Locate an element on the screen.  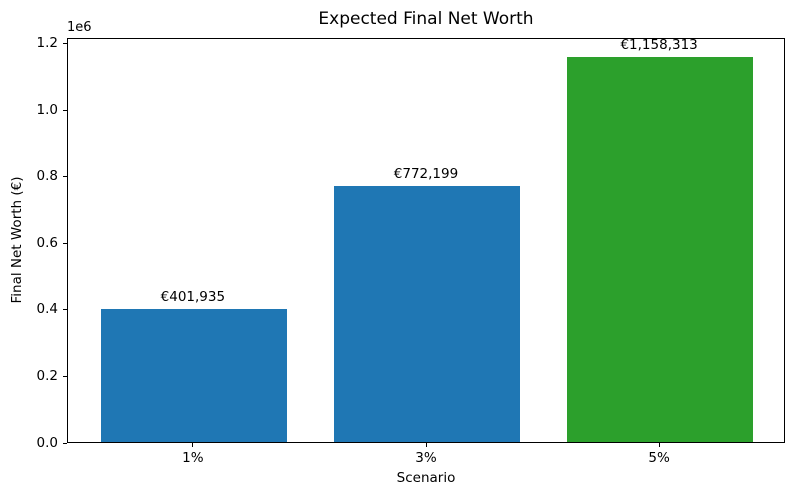
chart-title: Expected Final Net Worth is located at coordinates (426, 19).